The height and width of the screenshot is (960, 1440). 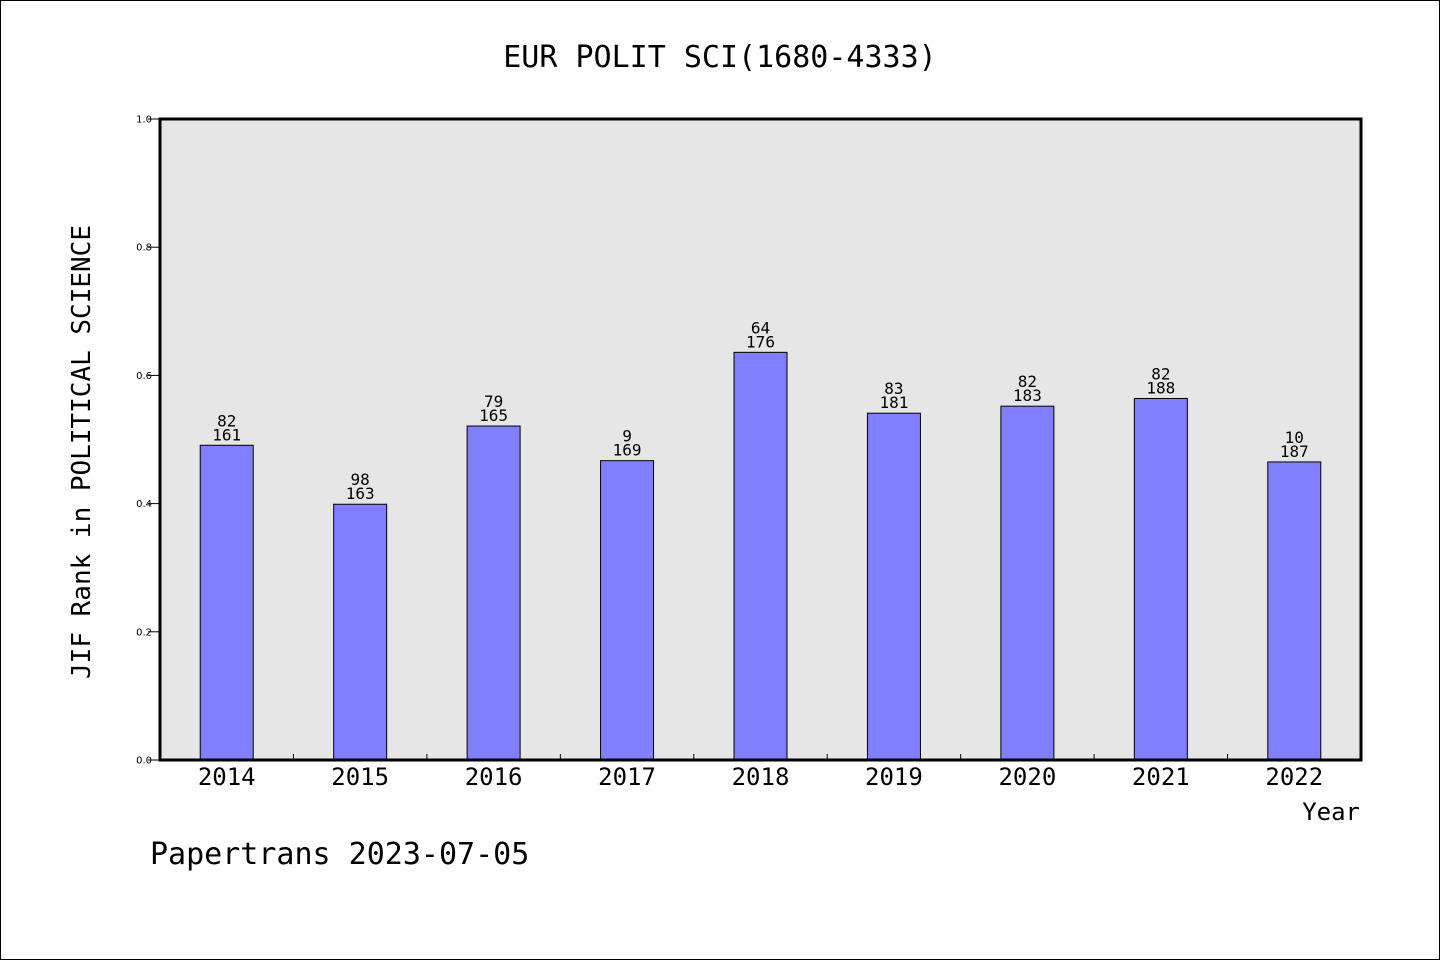 I want to click on y-tick-label: 0.6, so click(x=144, y=376).